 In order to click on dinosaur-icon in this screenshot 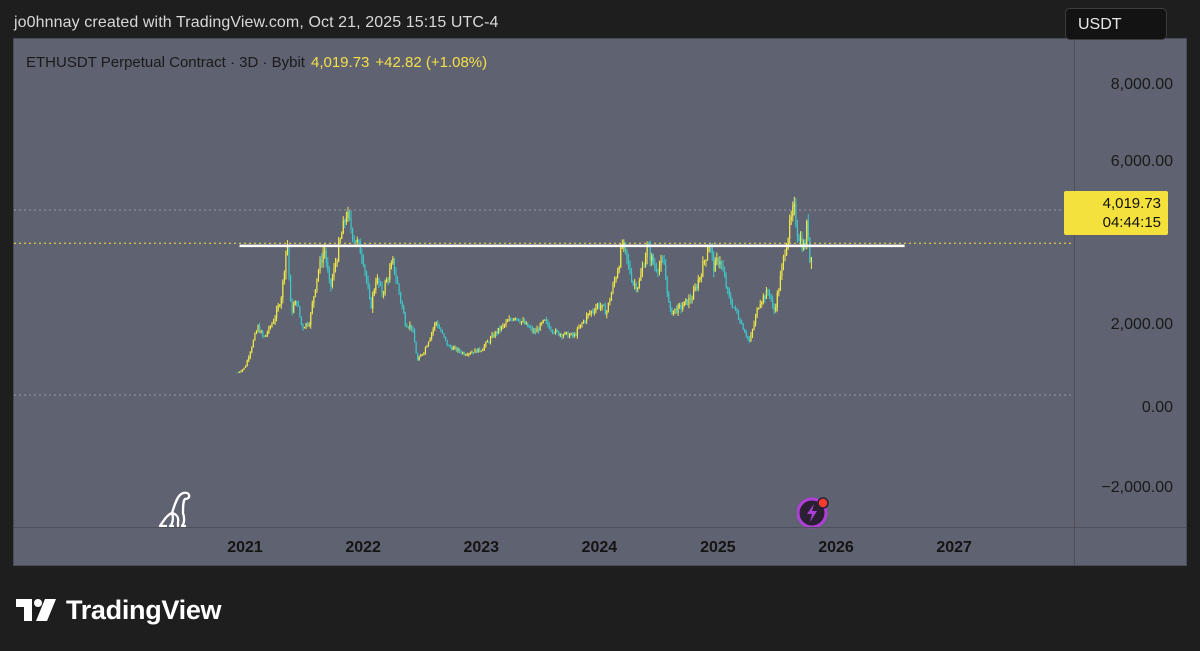, I will do `click(176, 509)`.